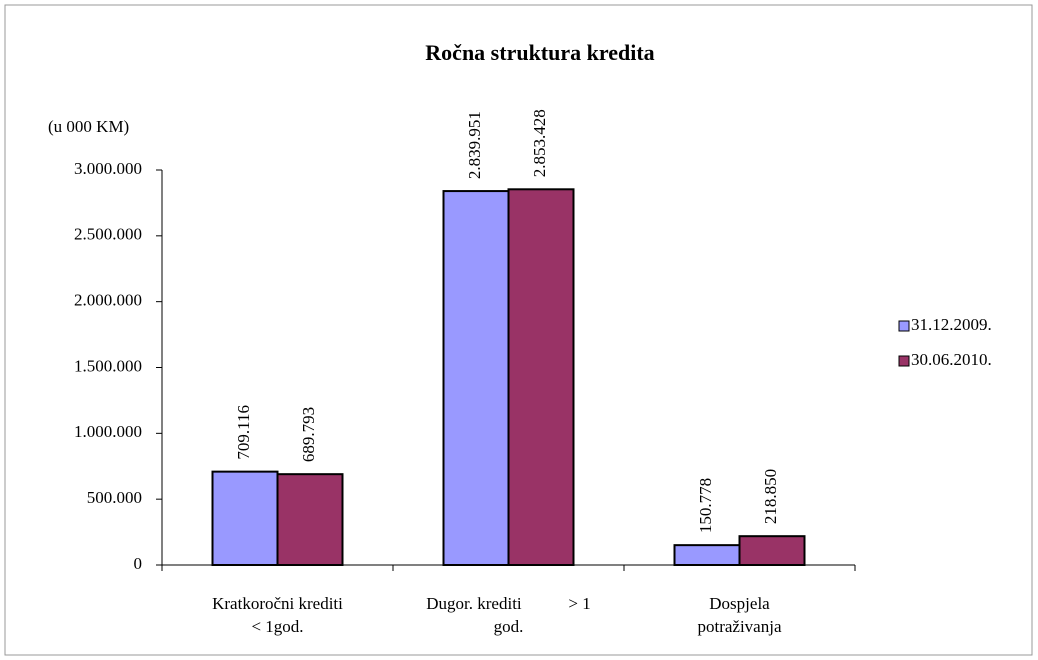  Describe the element at coordinates (108, 168) in the screenshot. I see `y-tick-label: 3.000.000` at that location.